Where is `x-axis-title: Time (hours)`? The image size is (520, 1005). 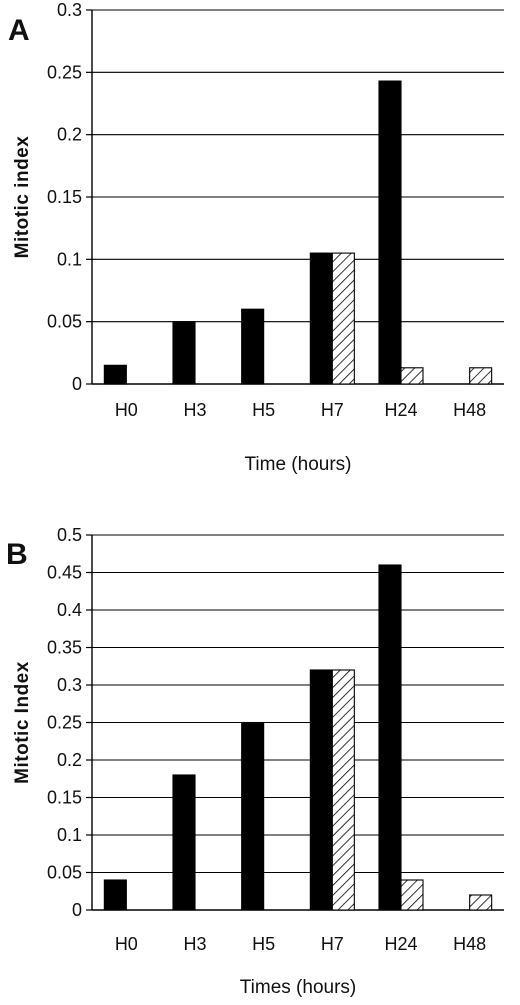
x-axis-title: Time (hours) is located at coordinates (298, 464).